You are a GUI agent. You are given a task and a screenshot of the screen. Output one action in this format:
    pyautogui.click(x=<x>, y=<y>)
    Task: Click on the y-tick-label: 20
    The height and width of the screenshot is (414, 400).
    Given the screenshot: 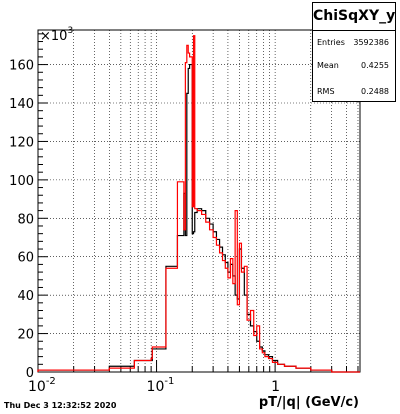 What is the action you would take?
    pyautogui.click(x=25, y=335)
    